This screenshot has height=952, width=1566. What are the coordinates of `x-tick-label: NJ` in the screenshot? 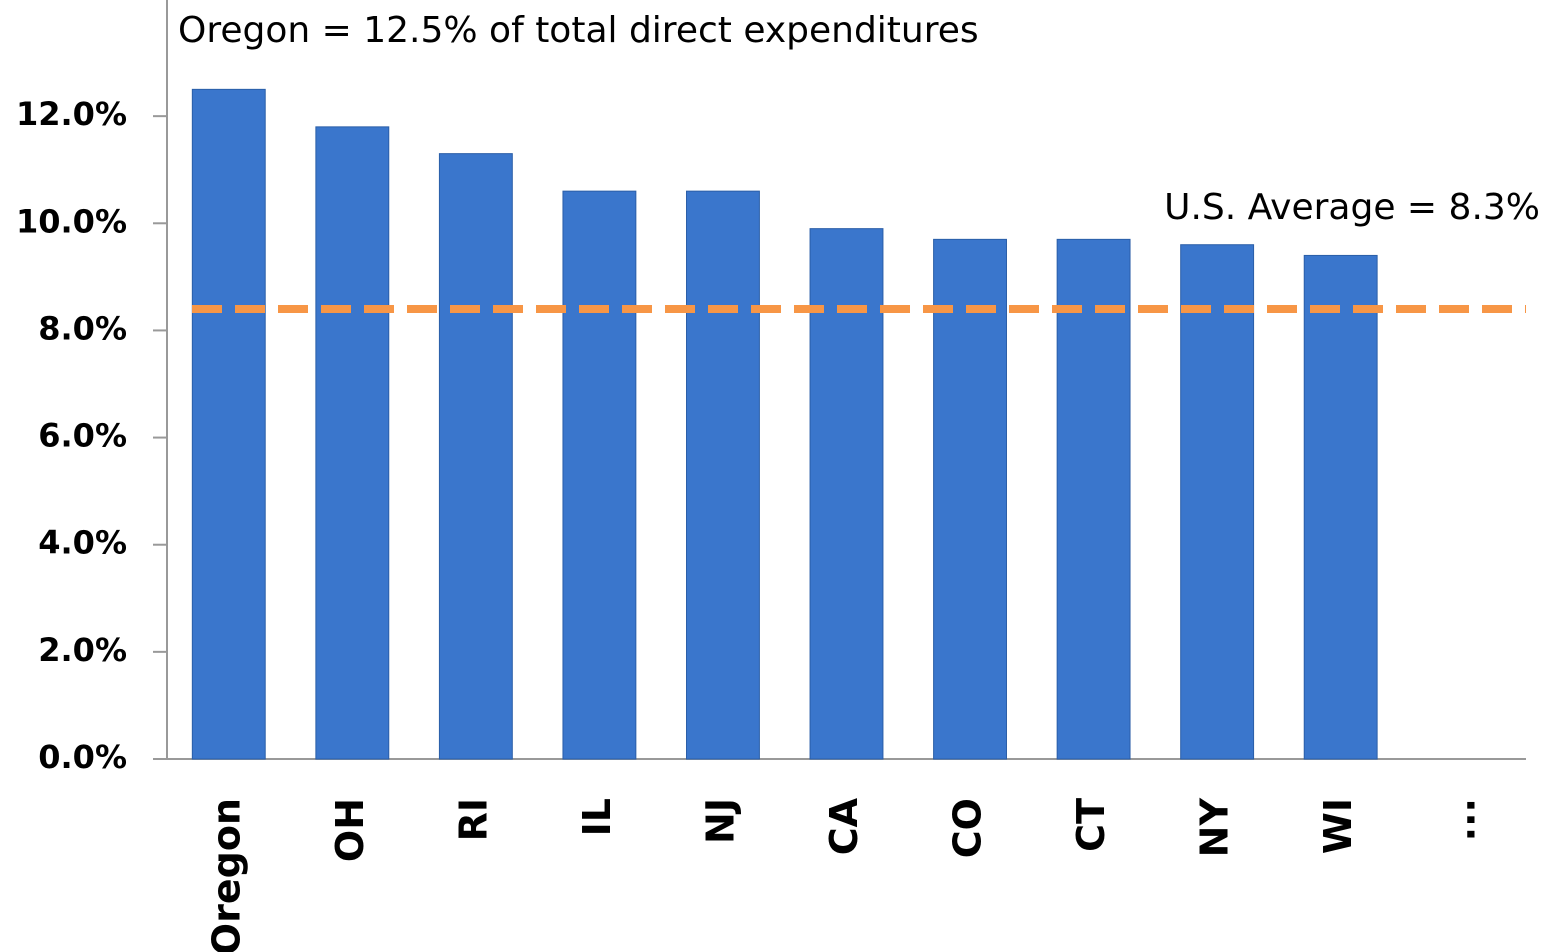 It's located at (720, 821).